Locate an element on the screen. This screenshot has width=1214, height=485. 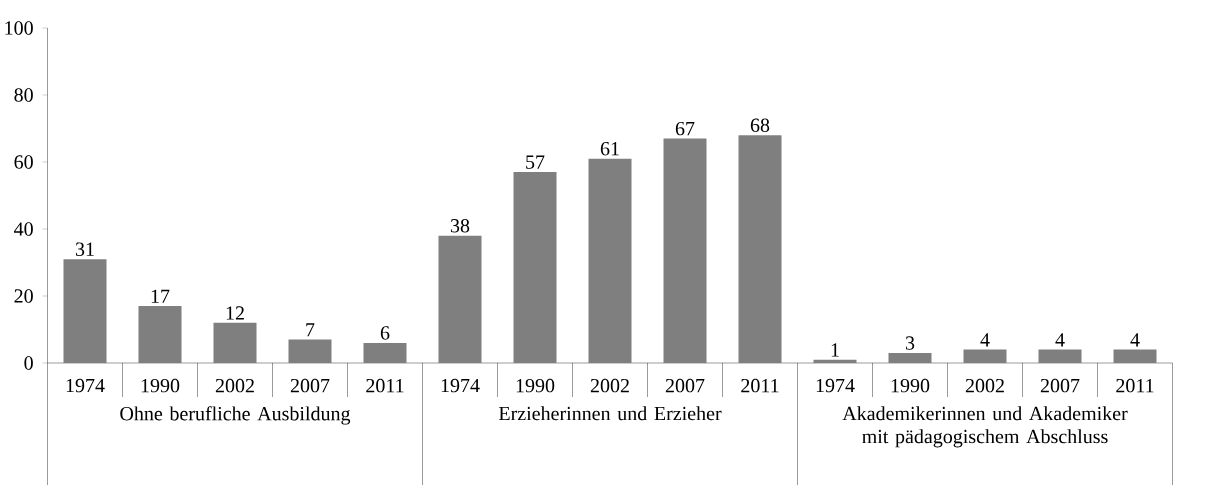
data-label: 6 is located at coordinates (385, 333).